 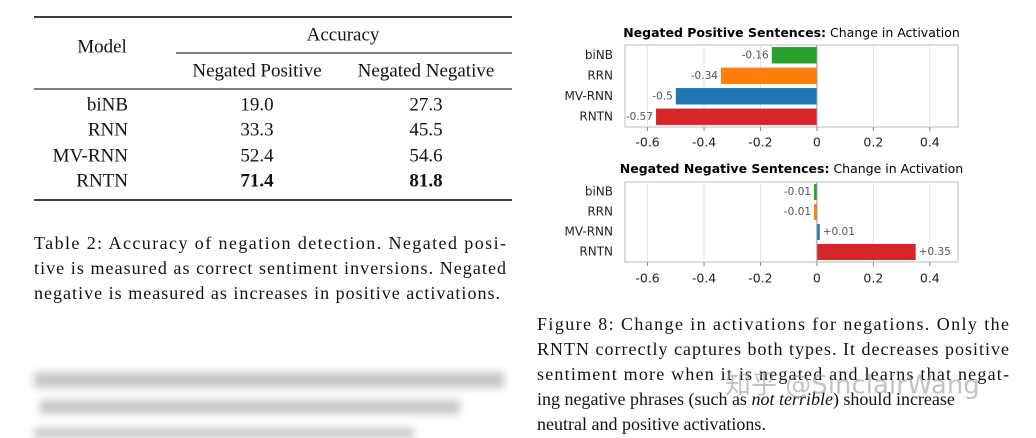 I want to click on row-label: RNTN, so click(x=102, y=180).